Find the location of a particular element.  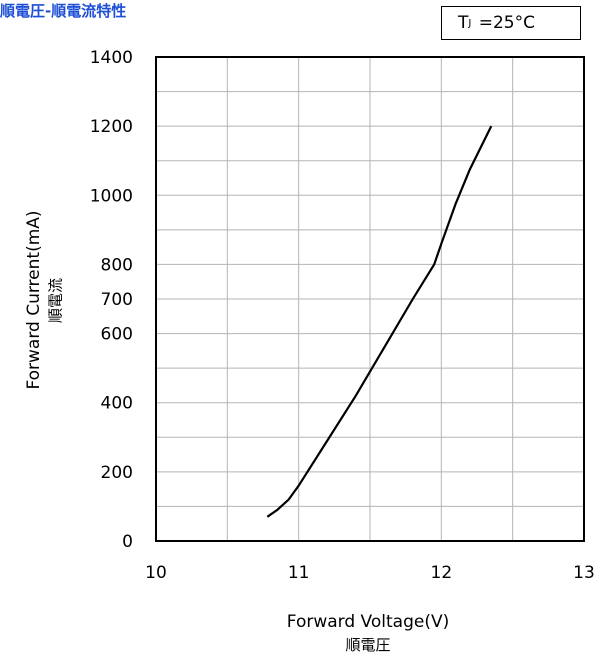

x-tick-label: 11 is located at coordinates (299, 573).